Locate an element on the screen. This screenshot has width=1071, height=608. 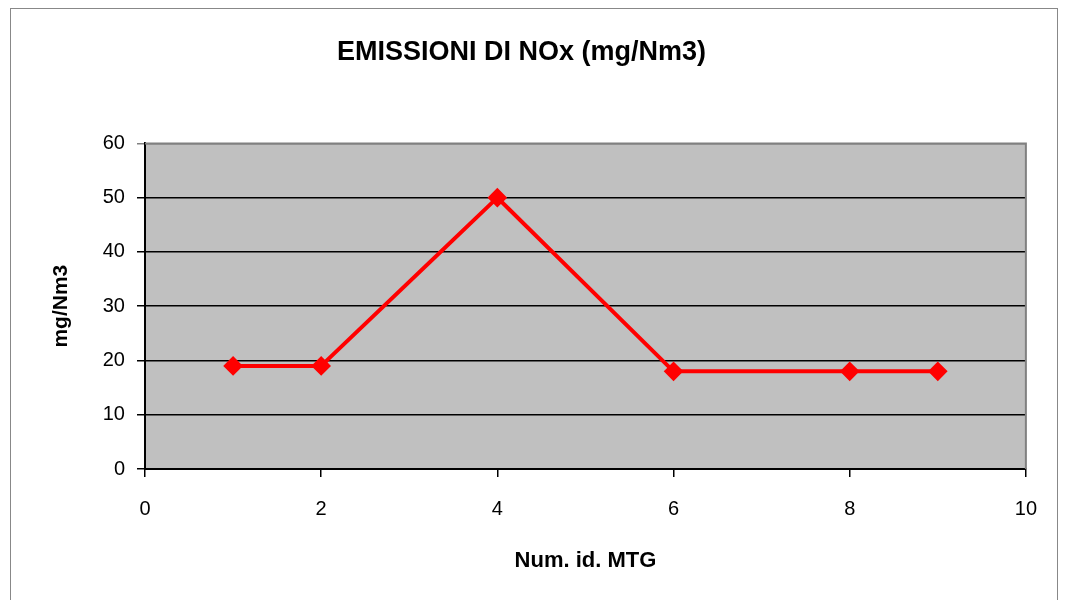
x-tick-label: 6 is located at coordinates (673, 507).